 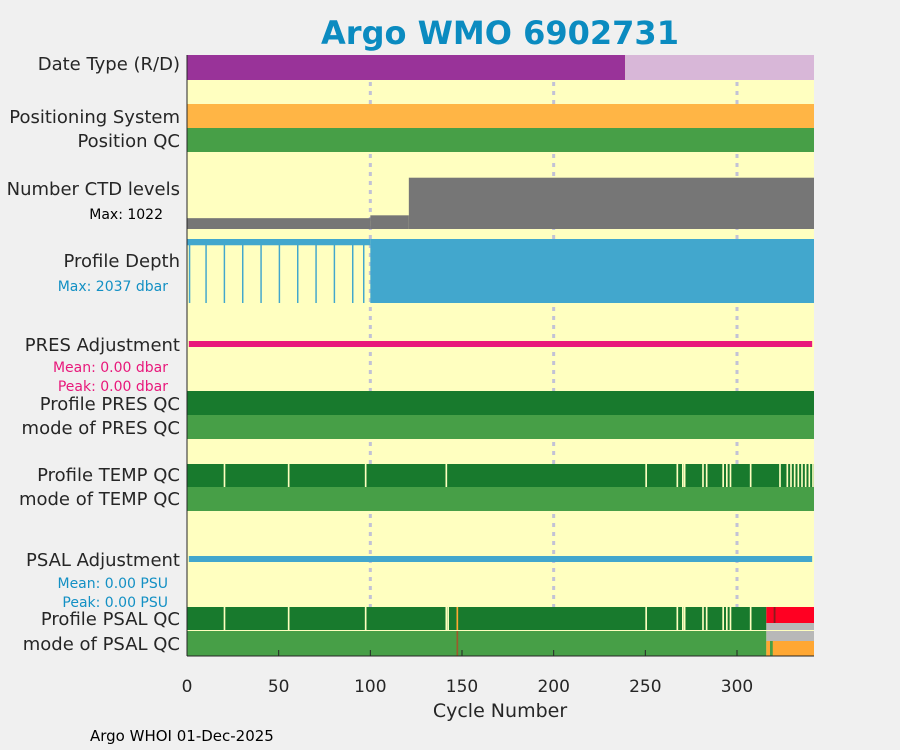 What do you see at coordinates (370, 687) in the screenshot?
I see `x-tick-label: 100` at bounding box center [370, 687].